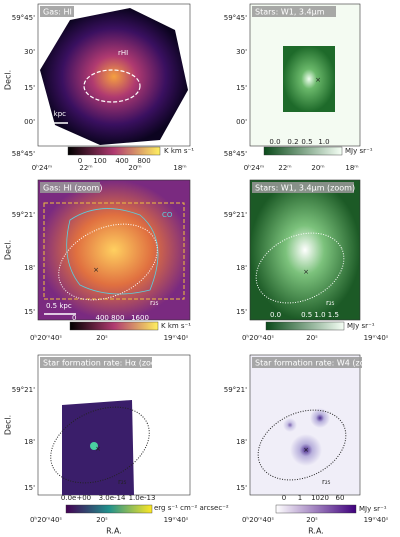 The image size is (400, 537). What do you see at coordinates (361, 326) in the screenshot?
I see `colorbar-unit: MJy sr⁻¹` at bounding box center [361, 326].